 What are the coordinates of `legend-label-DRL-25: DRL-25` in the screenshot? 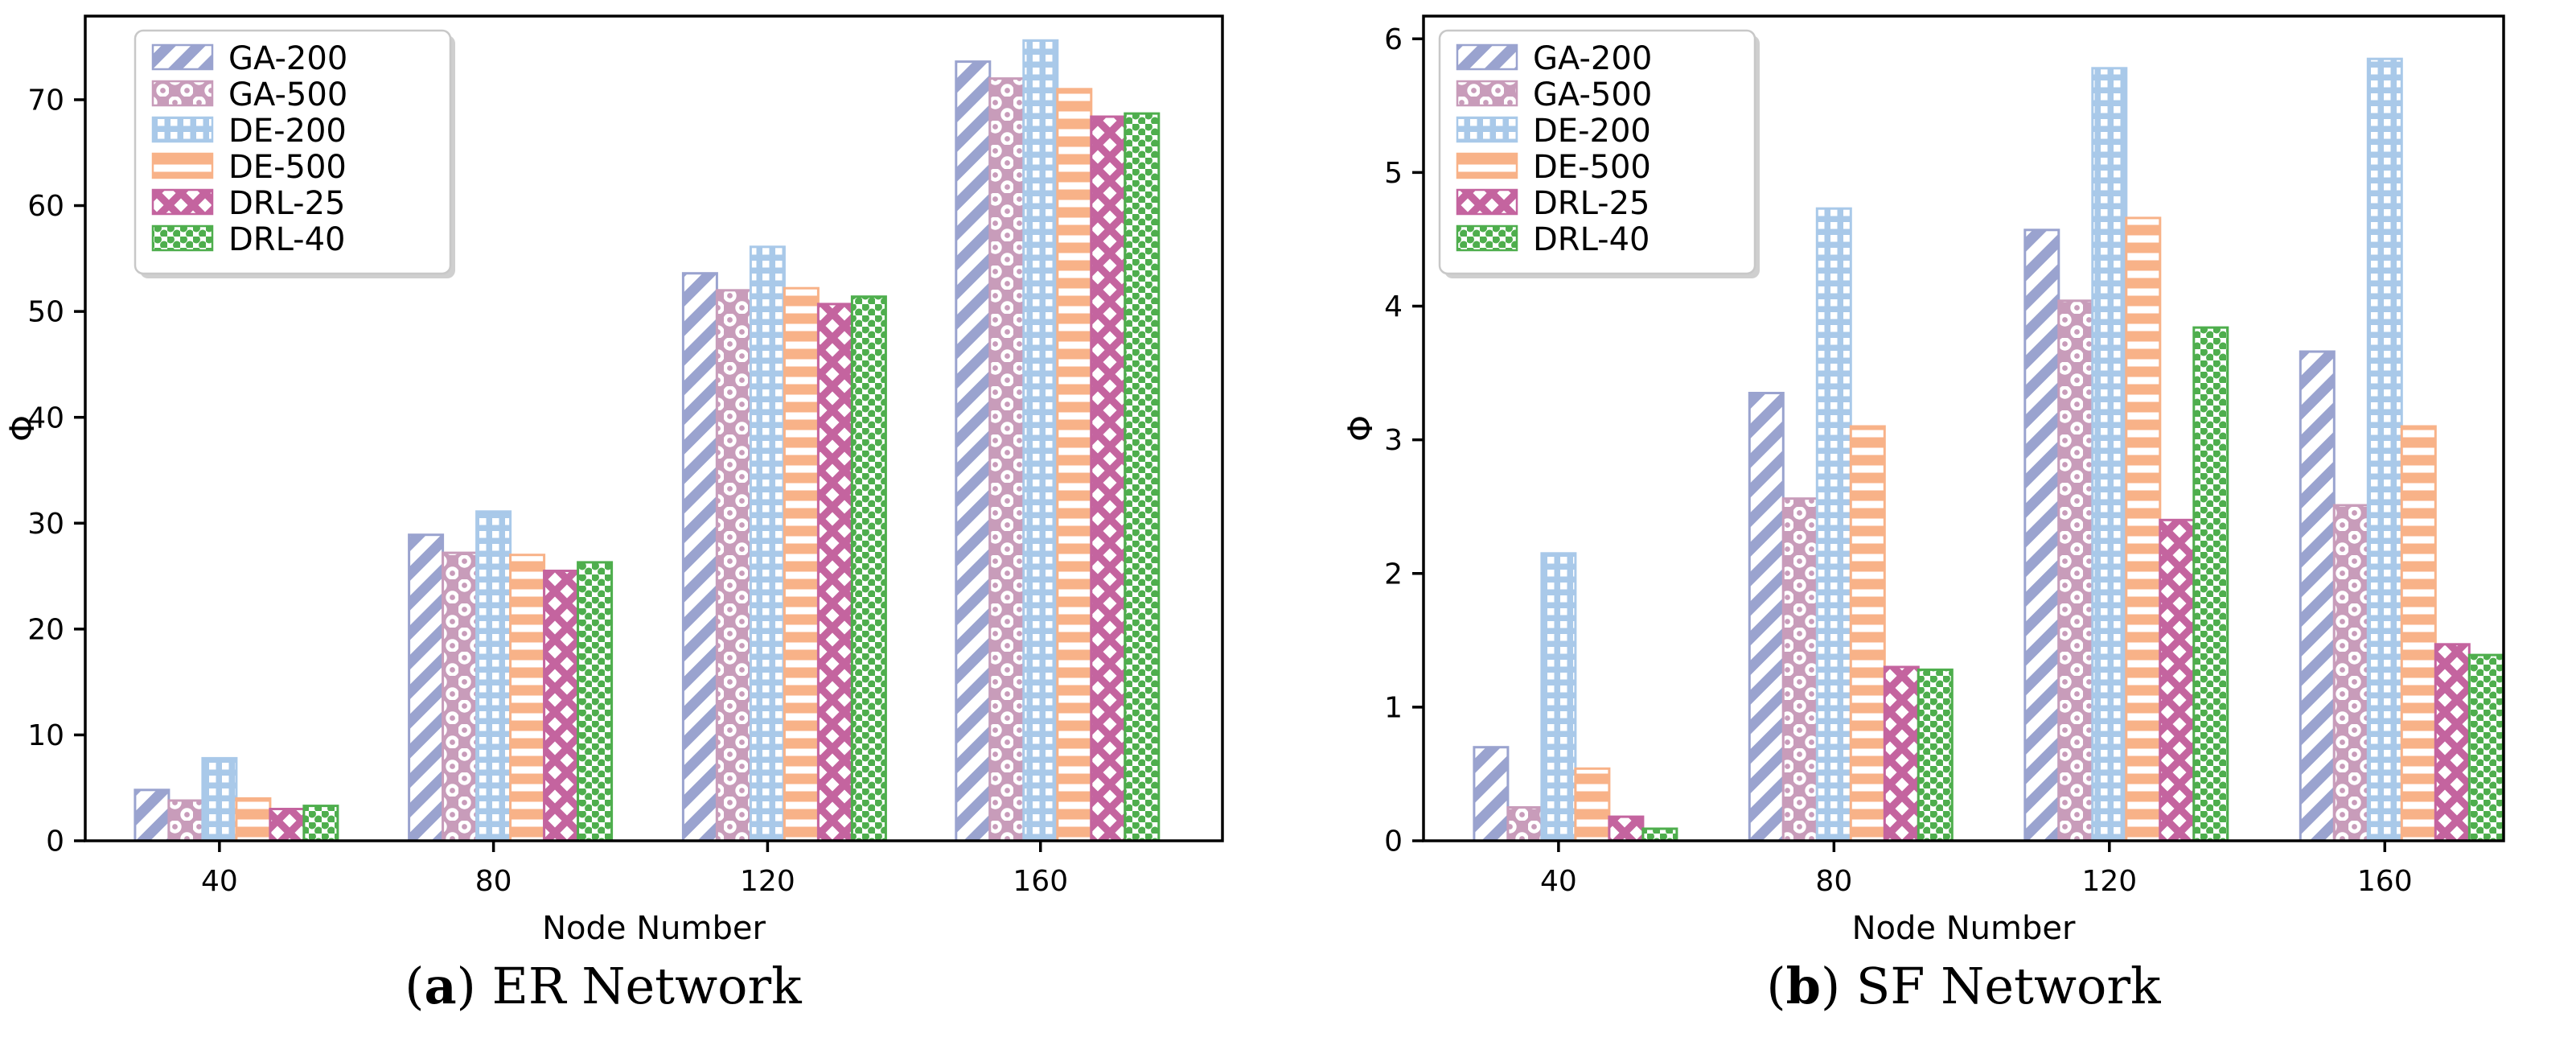 It's located at (287, 204).